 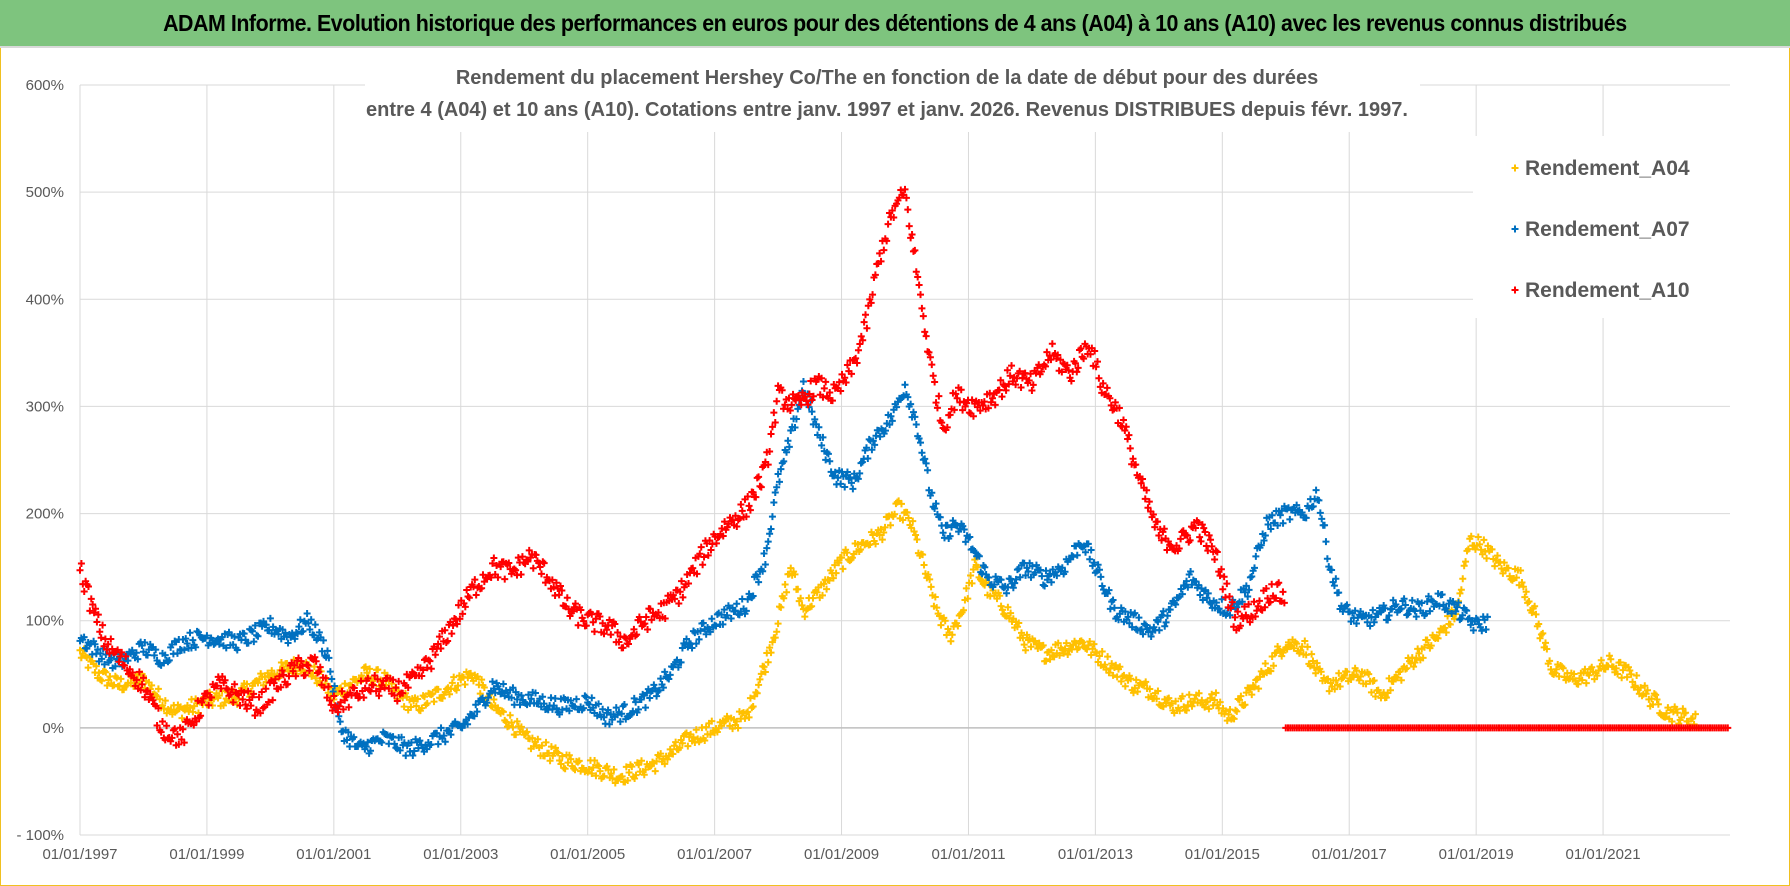 What do you see at coordinates (45, 192) in the screenshot?
I see `y-tick-label: 500%` at bounding box center [45, 192].